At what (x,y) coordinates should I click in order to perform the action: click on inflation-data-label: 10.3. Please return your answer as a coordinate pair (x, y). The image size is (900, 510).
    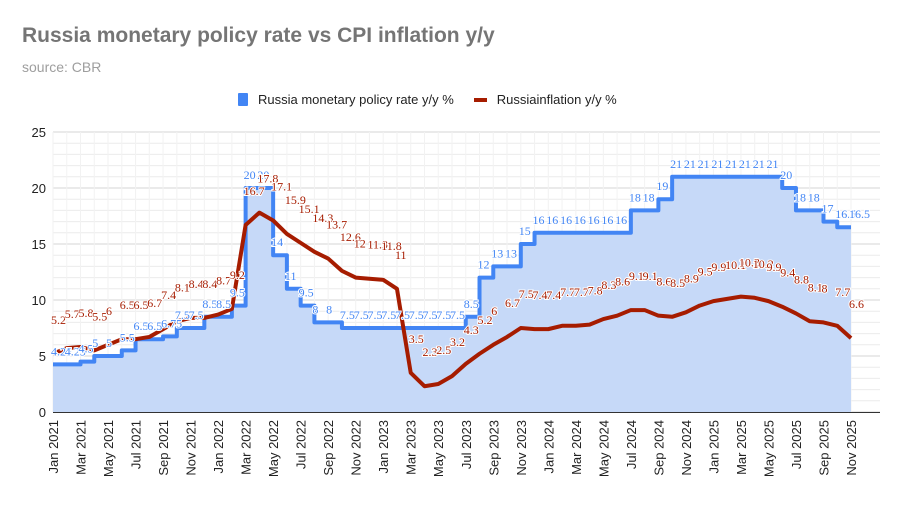
    Looking at the image, I should click on (749, 263).